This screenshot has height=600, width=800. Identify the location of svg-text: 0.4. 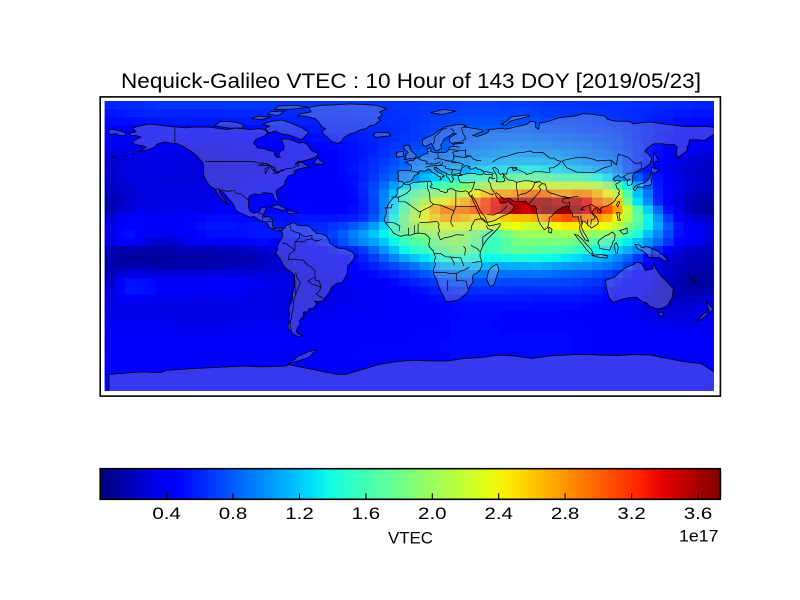
(166, 513).